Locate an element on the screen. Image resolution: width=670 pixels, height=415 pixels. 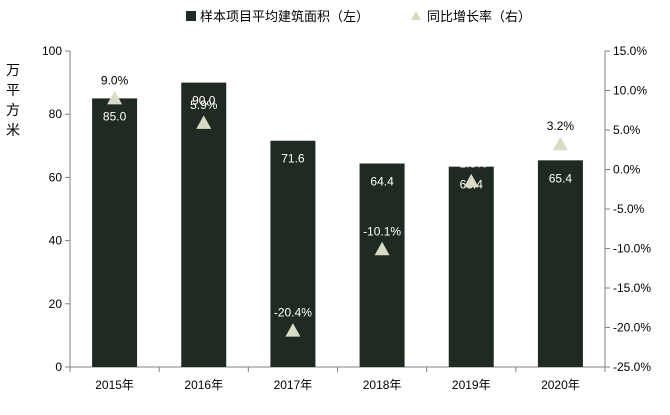
bar-value-label: 90.0 is located at coordinates (204, 101).